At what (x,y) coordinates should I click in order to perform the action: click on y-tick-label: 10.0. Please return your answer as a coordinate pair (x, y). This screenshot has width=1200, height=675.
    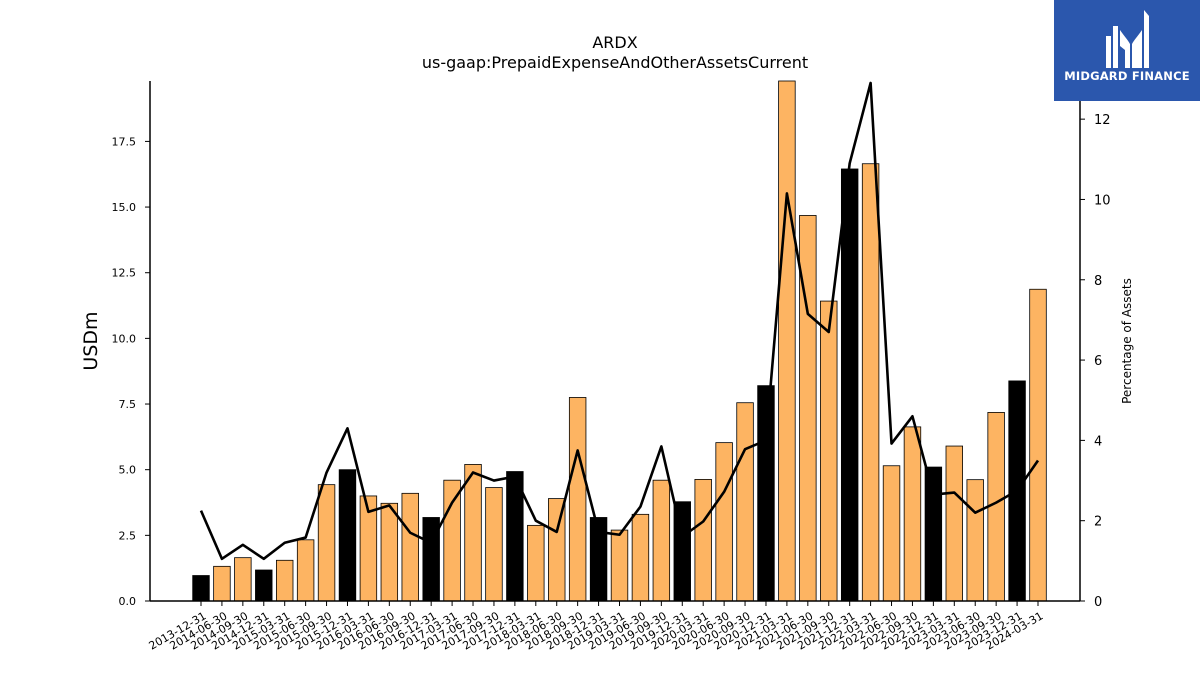
    Looking at the image, I should click on (124, 338).